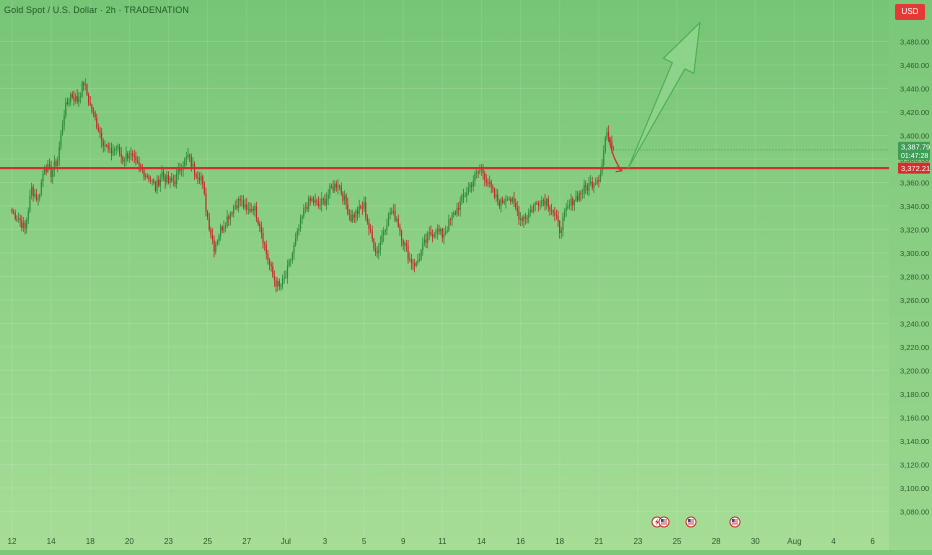 The height and width of the screenshot is (555, 932). Describe the element at coordinates (910, 12) in the screenshot. I see `currency-button: USD` at that location.